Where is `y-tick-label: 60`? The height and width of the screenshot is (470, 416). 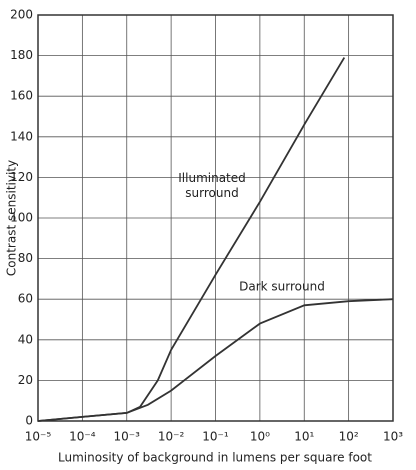
y-tick-label: 60 is located at coordinates (25, 299).